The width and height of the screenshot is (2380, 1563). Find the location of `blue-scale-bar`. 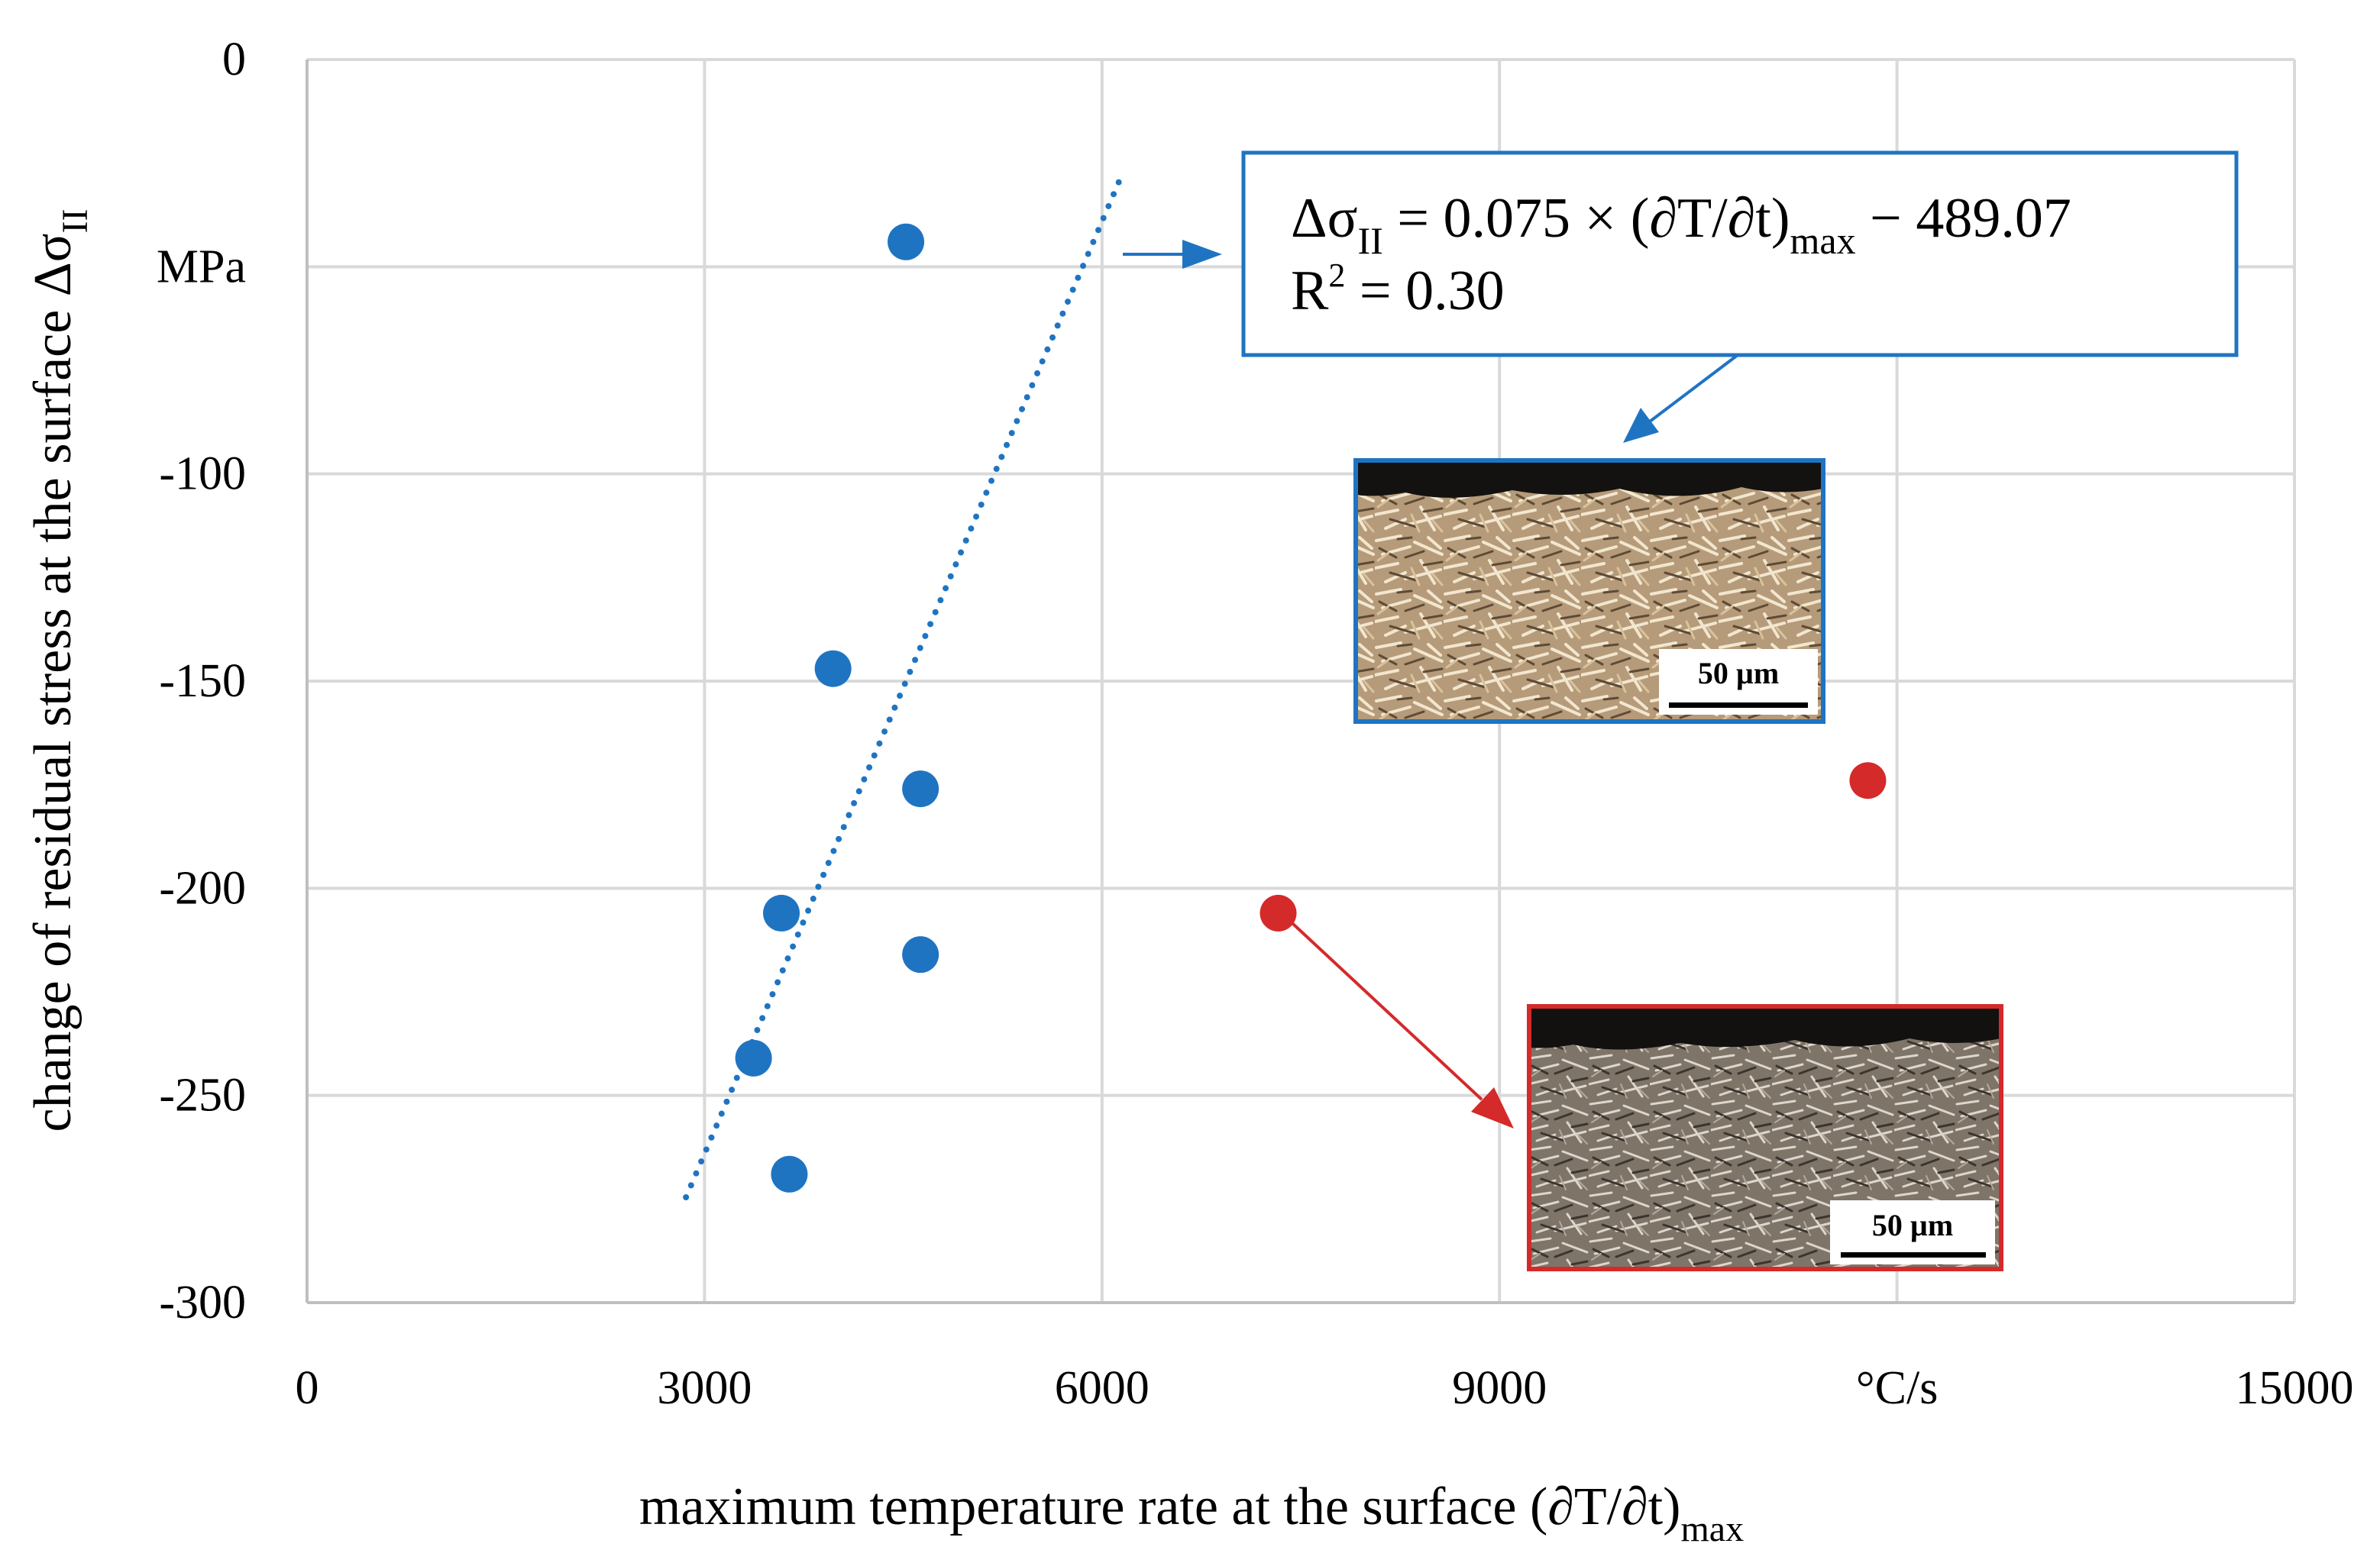

blue-scale-bar is located at coordinates (1739, 705).